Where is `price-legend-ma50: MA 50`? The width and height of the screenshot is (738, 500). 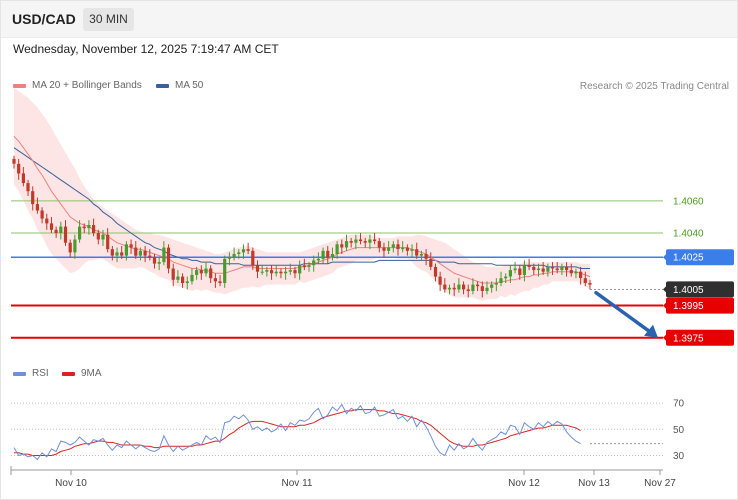
price-legend-ma50: MA 50 is located at coordinates (179, 85).